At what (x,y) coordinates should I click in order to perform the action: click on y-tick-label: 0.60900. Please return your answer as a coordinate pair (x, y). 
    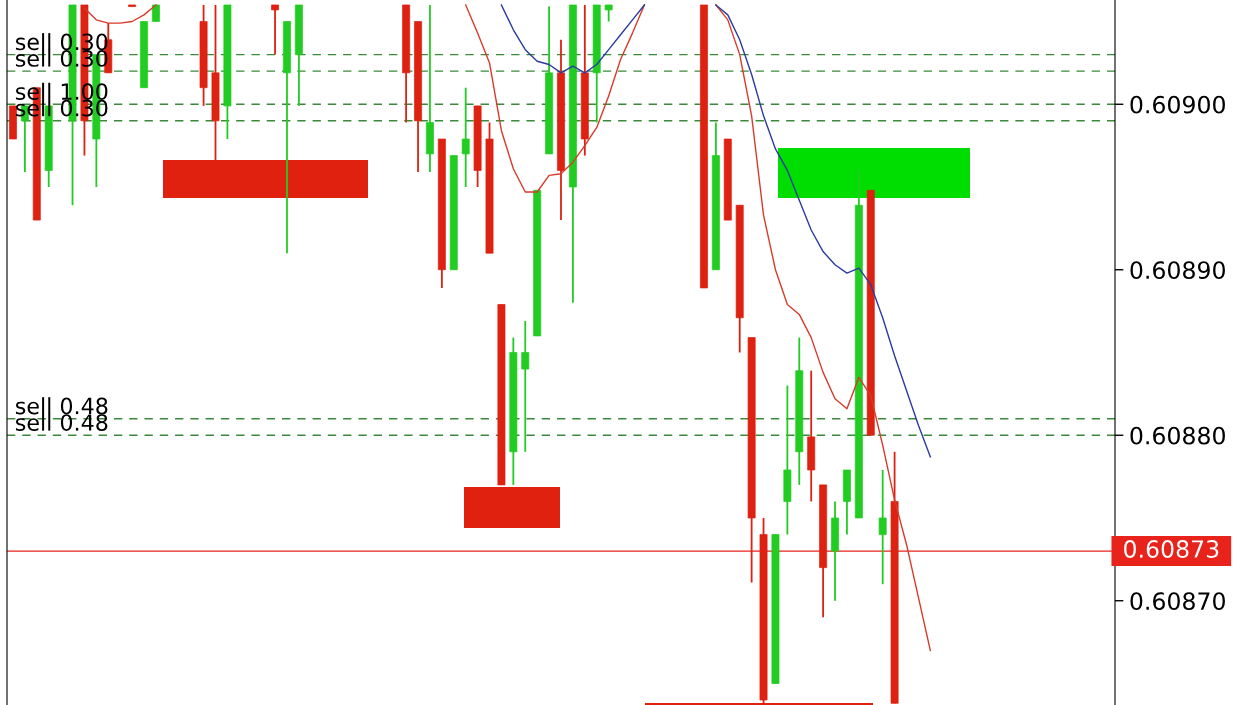
    Looking at the image, I should click on (1177, 104).